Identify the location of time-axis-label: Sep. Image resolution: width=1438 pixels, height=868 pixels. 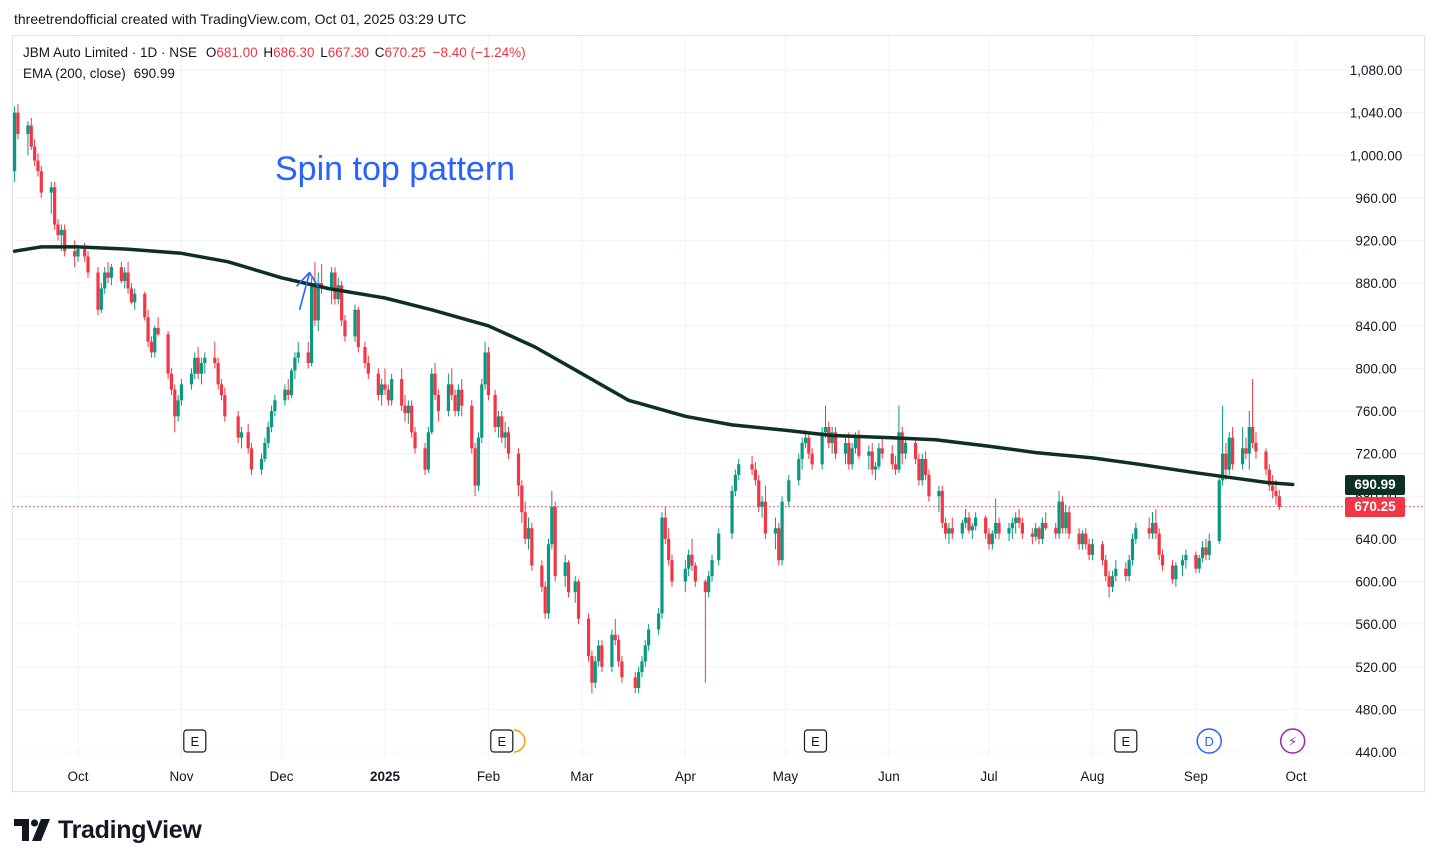
(1196, 776).